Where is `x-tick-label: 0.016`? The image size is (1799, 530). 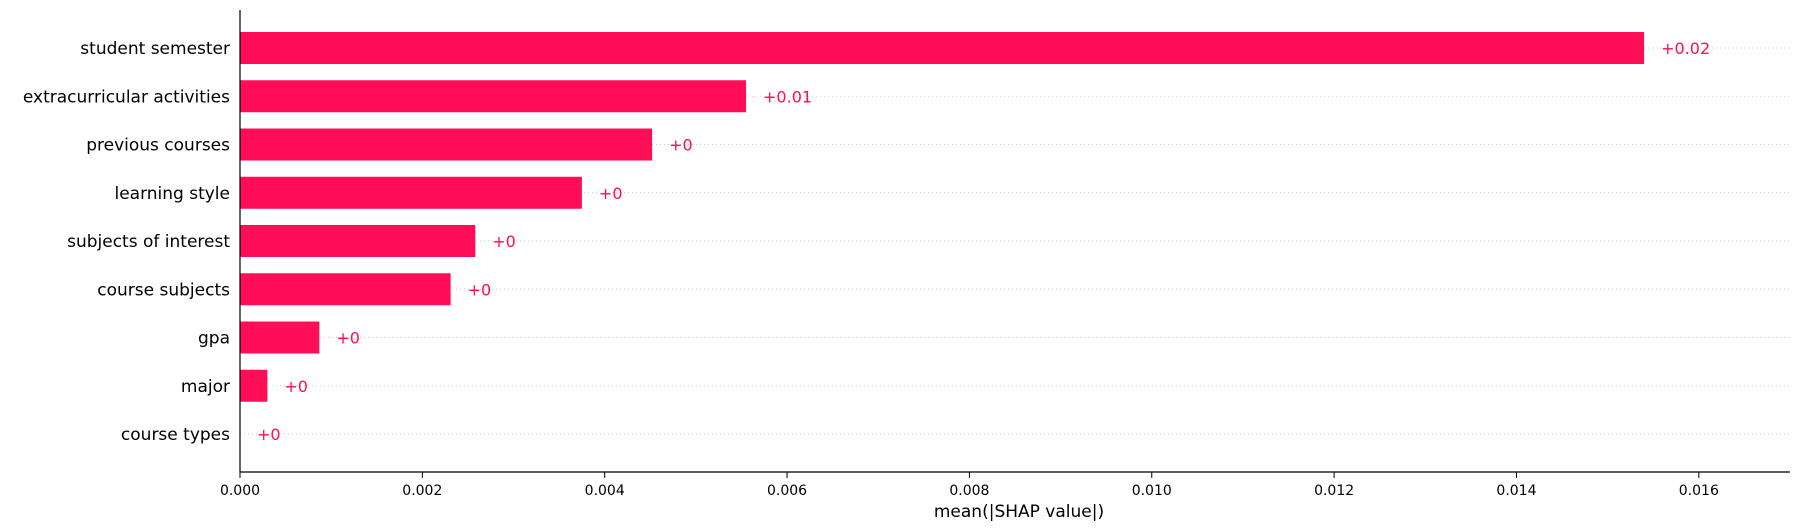 x-tick-label: 0.016 is located at coordinates (1699, 491).